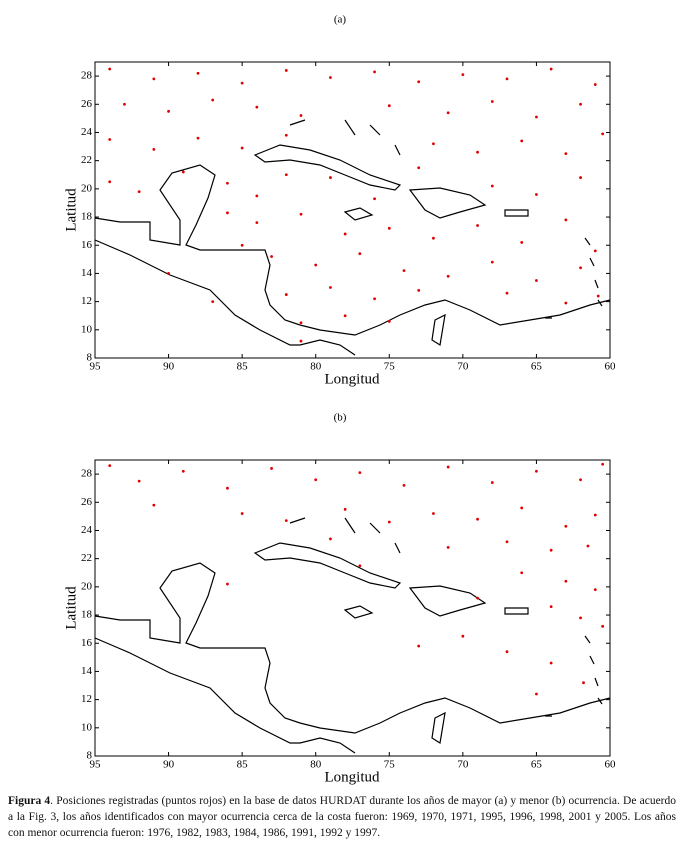 This screenshot has height=848, width=684. Describe the element at coordinates (87, 727) in the screenshot. I see `y-tick-label: 10` at that location.